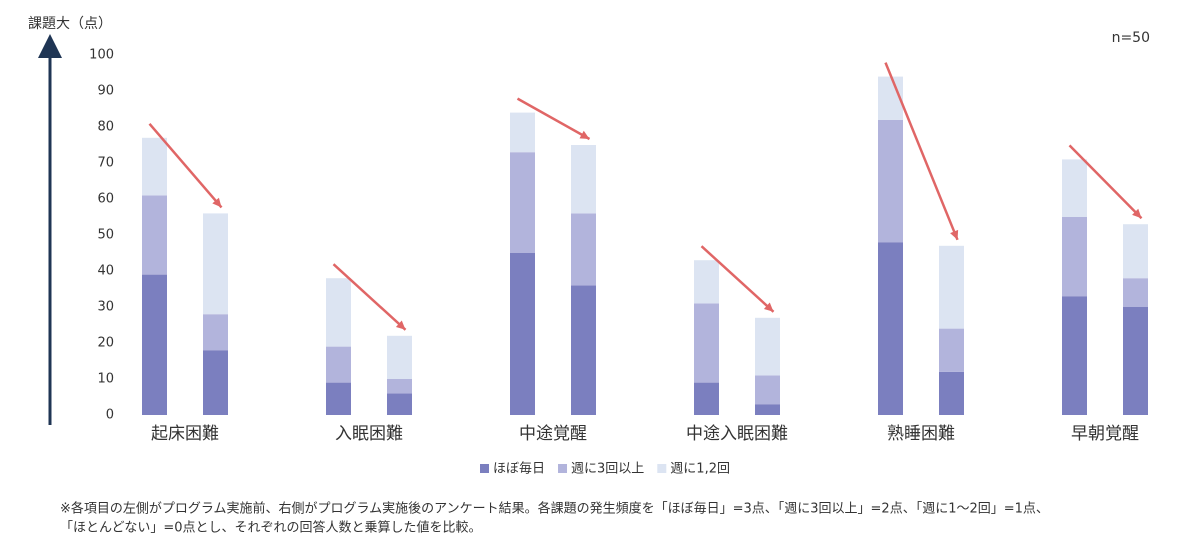  I want to click on x-tick-label: 起床困難, so click(185, 434).